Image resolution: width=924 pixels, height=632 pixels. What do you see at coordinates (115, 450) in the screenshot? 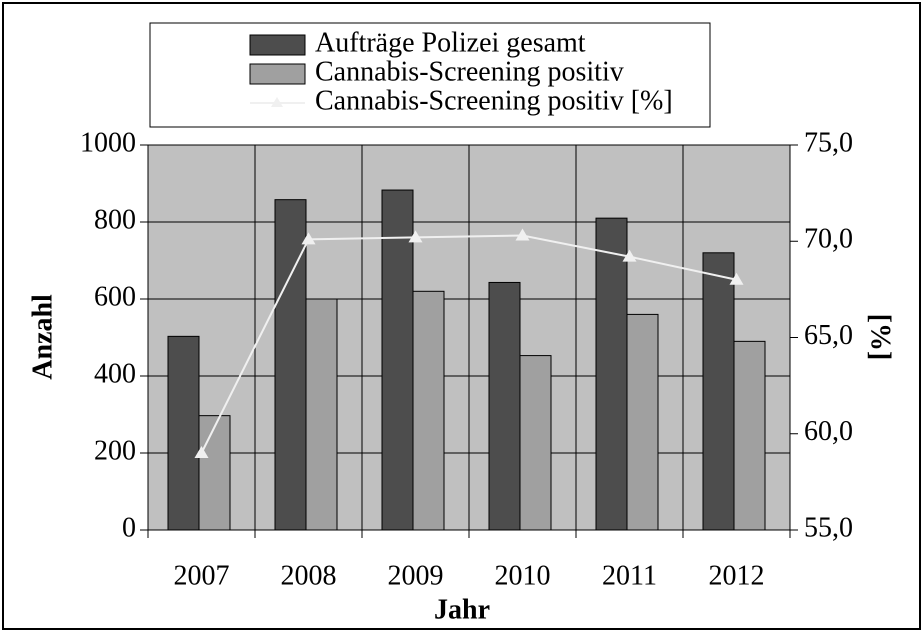
I see `y-tick-label: 200` at bounding box center [115, 450].